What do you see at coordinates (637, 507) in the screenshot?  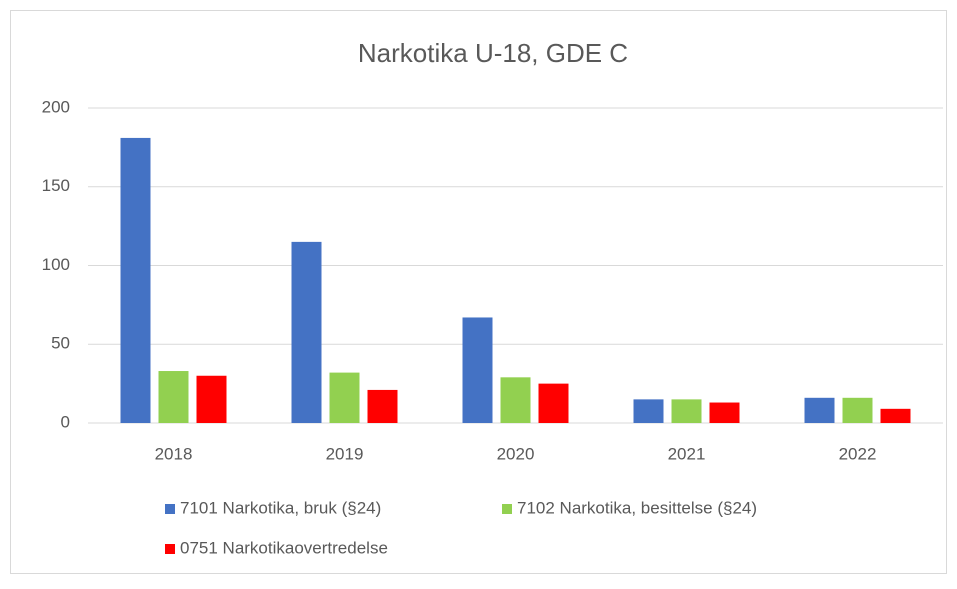 I see `legend-label: 7102 Narkotika, besittelse (§24)` at bounding box center [637, 507].